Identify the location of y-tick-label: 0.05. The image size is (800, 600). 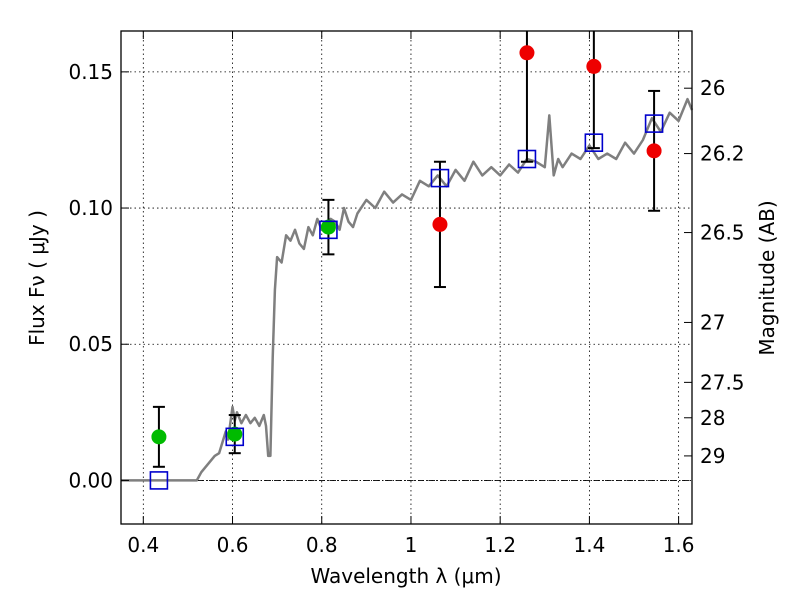
(90, 344).